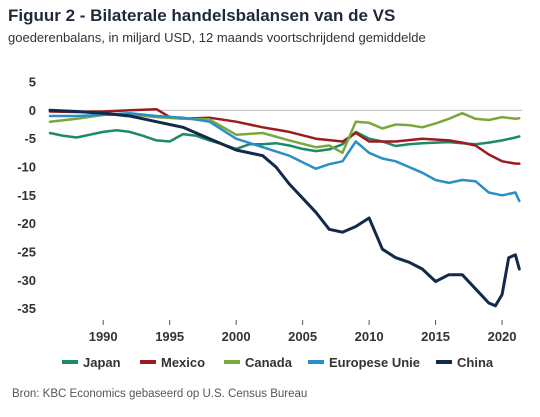 Image resolution: width=540 pixels, height=417 pixels. I want to click on legend: Japan Mexico Canada Europese Unie China, so click(278, 362).